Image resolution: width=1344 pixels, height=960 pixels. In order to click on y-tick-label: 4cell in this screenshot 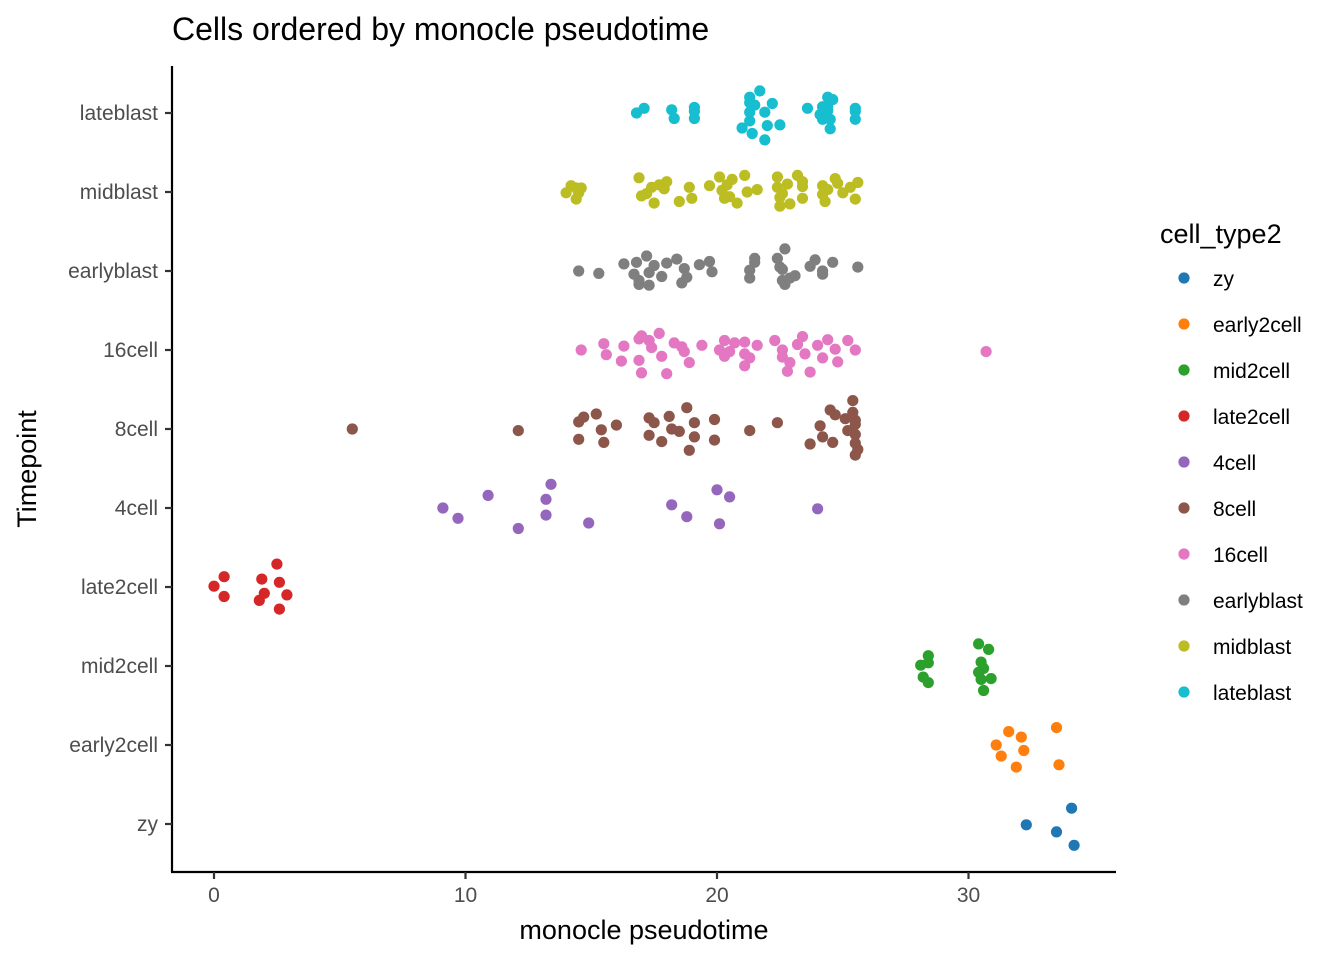, I will do `click(136, 508)`.